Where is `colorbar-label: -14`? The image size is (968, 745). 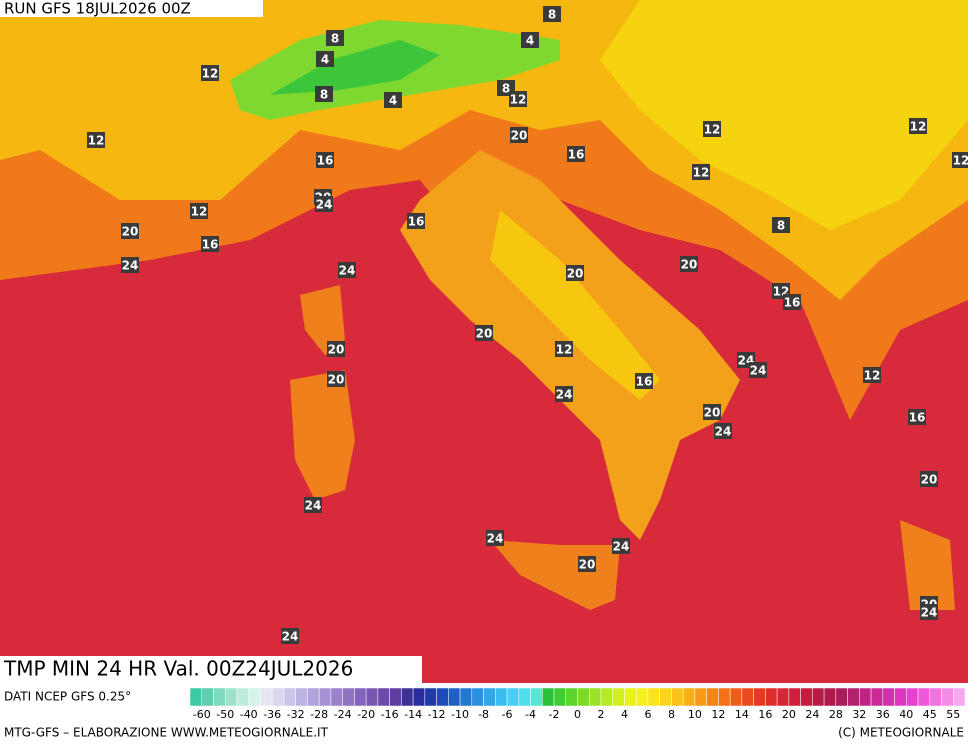
colorbar-label: -14 is located at coordinates (413, 714).